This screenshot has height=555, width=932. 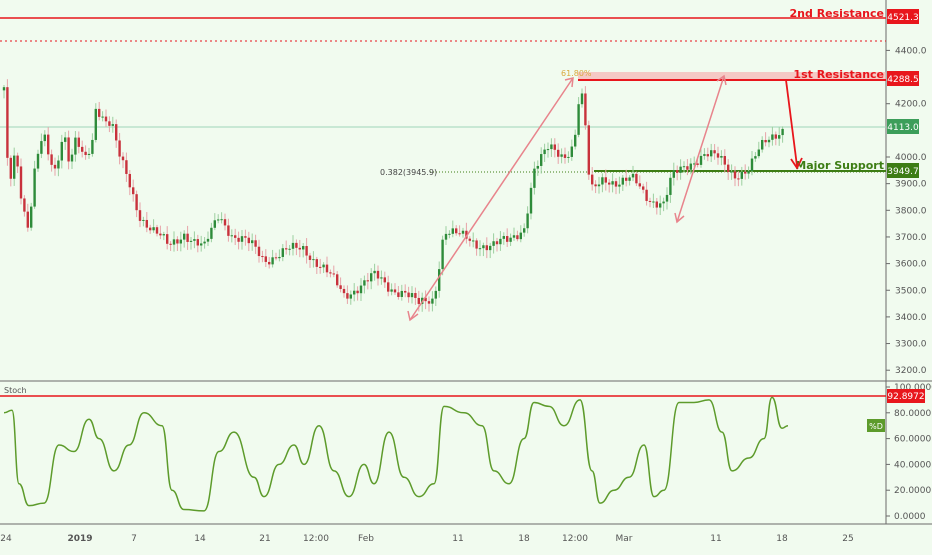 What do you see at coordinates (911, 238) in the screenshot?
I see `price-tick-label: 3700.0` at bounding box center [911, 238].